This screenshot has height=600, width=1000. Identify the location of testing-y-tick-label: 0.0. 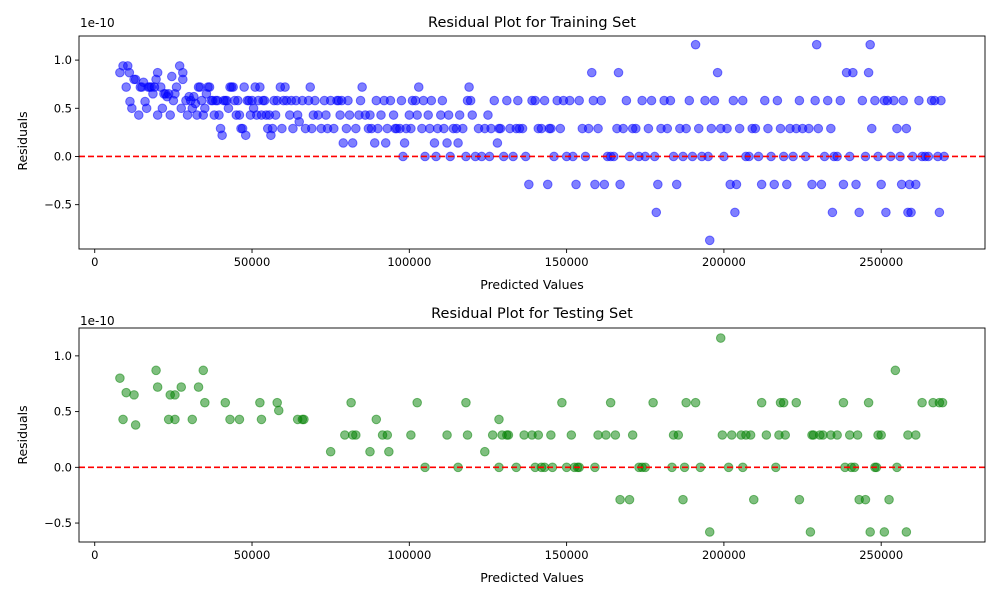
(63, 467).